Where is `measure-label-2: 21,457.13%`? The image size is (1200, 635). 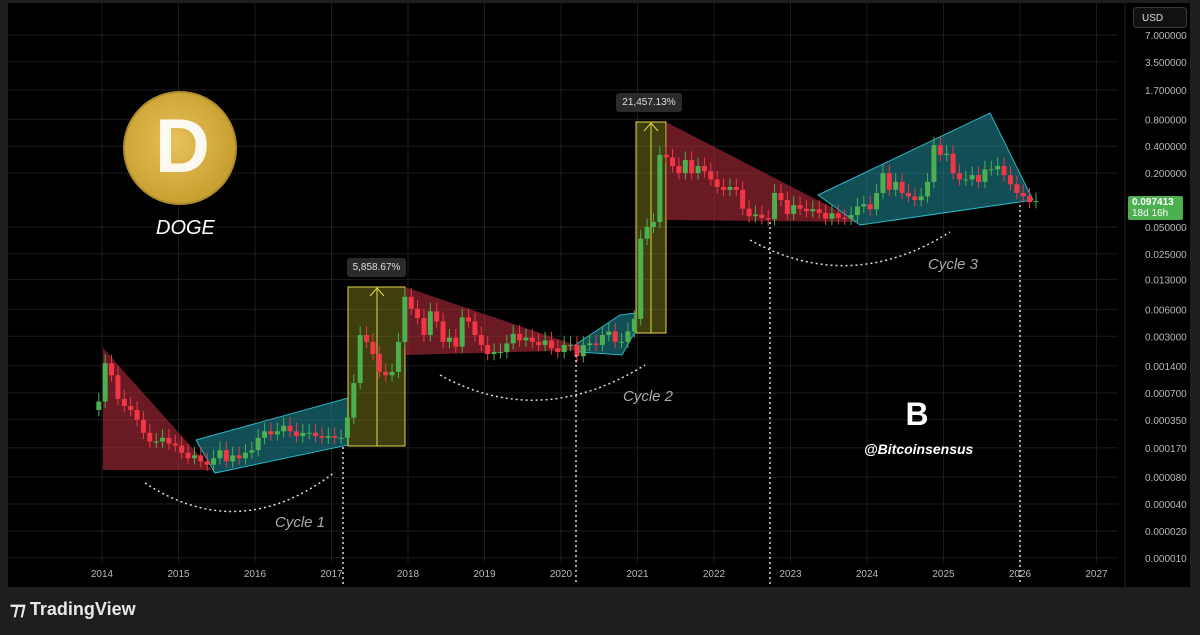 measure-label-2: 21,457.13% is located at coordinates (649, 102).